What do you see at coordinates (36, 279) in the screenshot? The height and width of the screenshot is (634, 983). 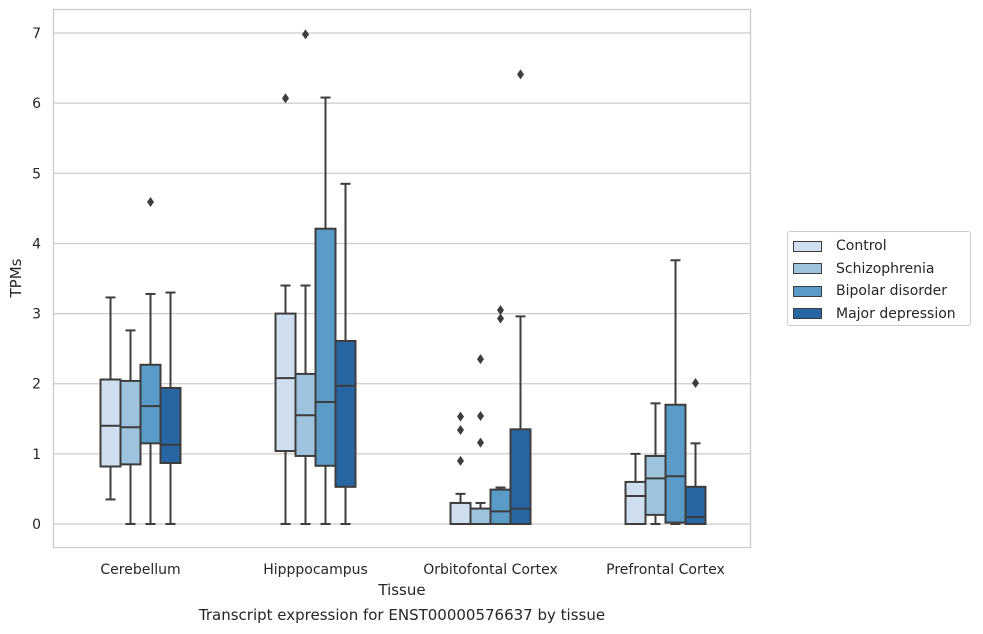 I see `y-axis-ticks: 0 1 2 3 4 5 6 7` at bounding box center [36, 279].